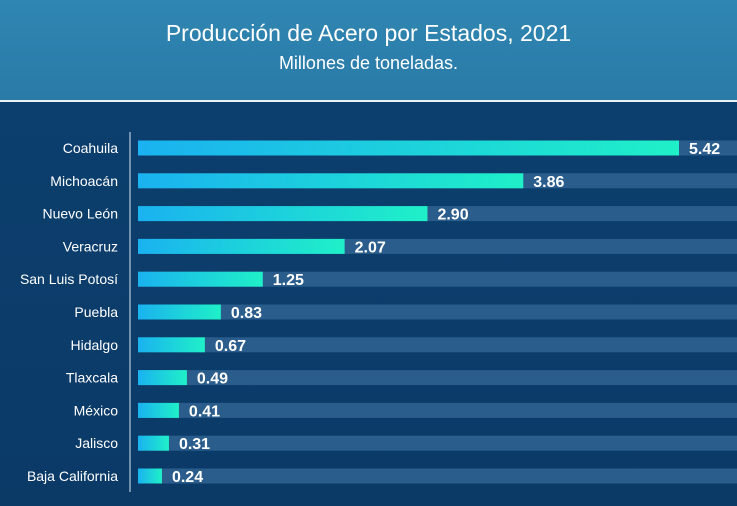 The width and height of the screenshot is (737, 506). What do you see at coordinates (92, 378) in the screenshot?
I see `category-label: Tlaxcala` at bounding box center [92, 378].